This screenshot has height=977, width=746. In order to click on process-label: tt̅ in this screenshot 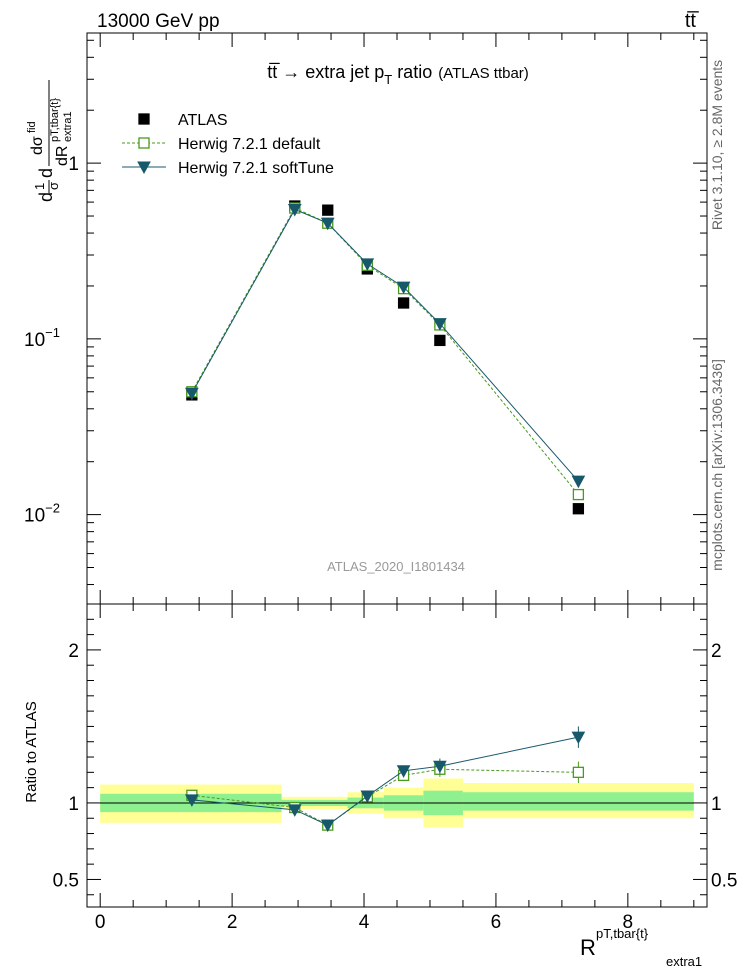, I will do `click(692, 21)`.